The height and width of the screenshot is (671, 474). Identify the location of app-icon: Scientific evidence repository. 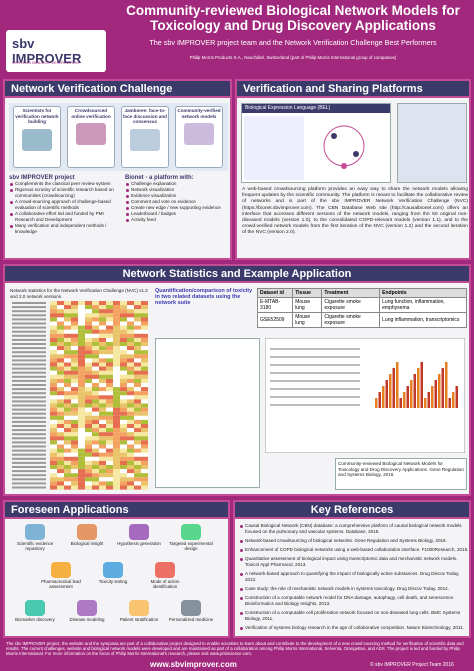
(35, 537).